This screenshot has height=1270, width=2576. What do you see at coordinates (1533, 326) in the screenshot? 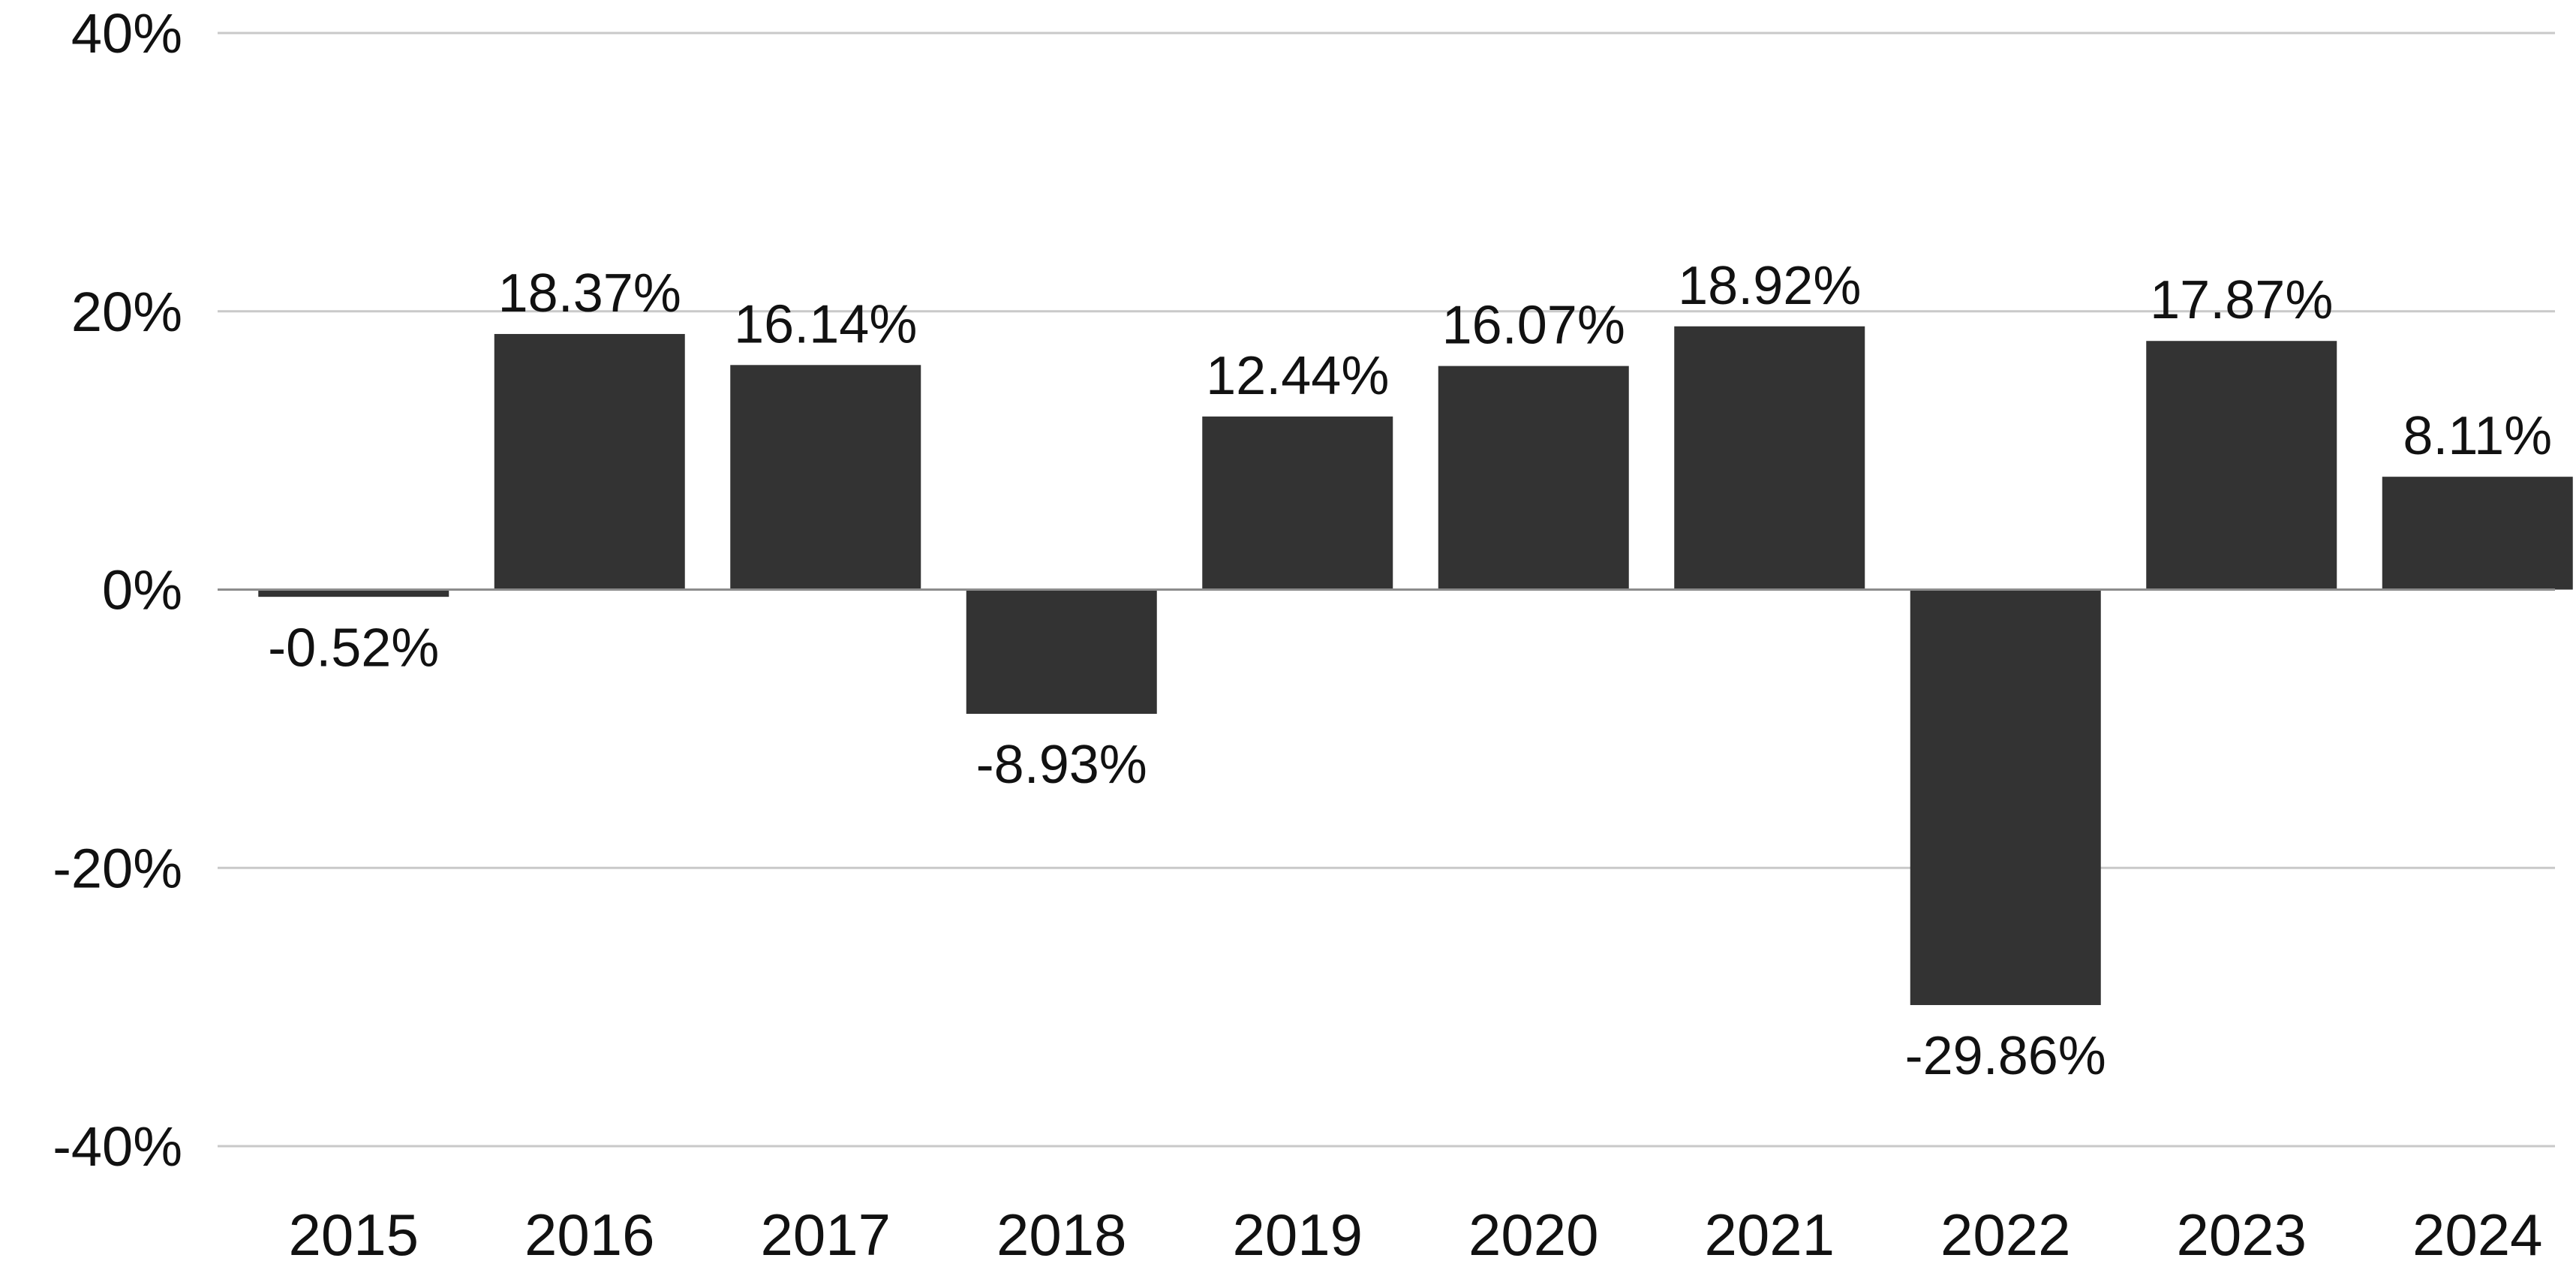
I see `data-label: 16.07%` at bounding box center [1533, 326].